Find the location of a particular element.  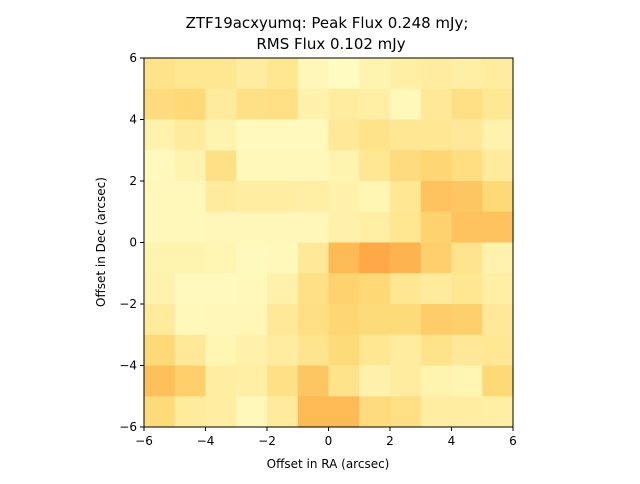

x-axis-label: Offset in RA (arcsec) is located at coordinates (328, 464).